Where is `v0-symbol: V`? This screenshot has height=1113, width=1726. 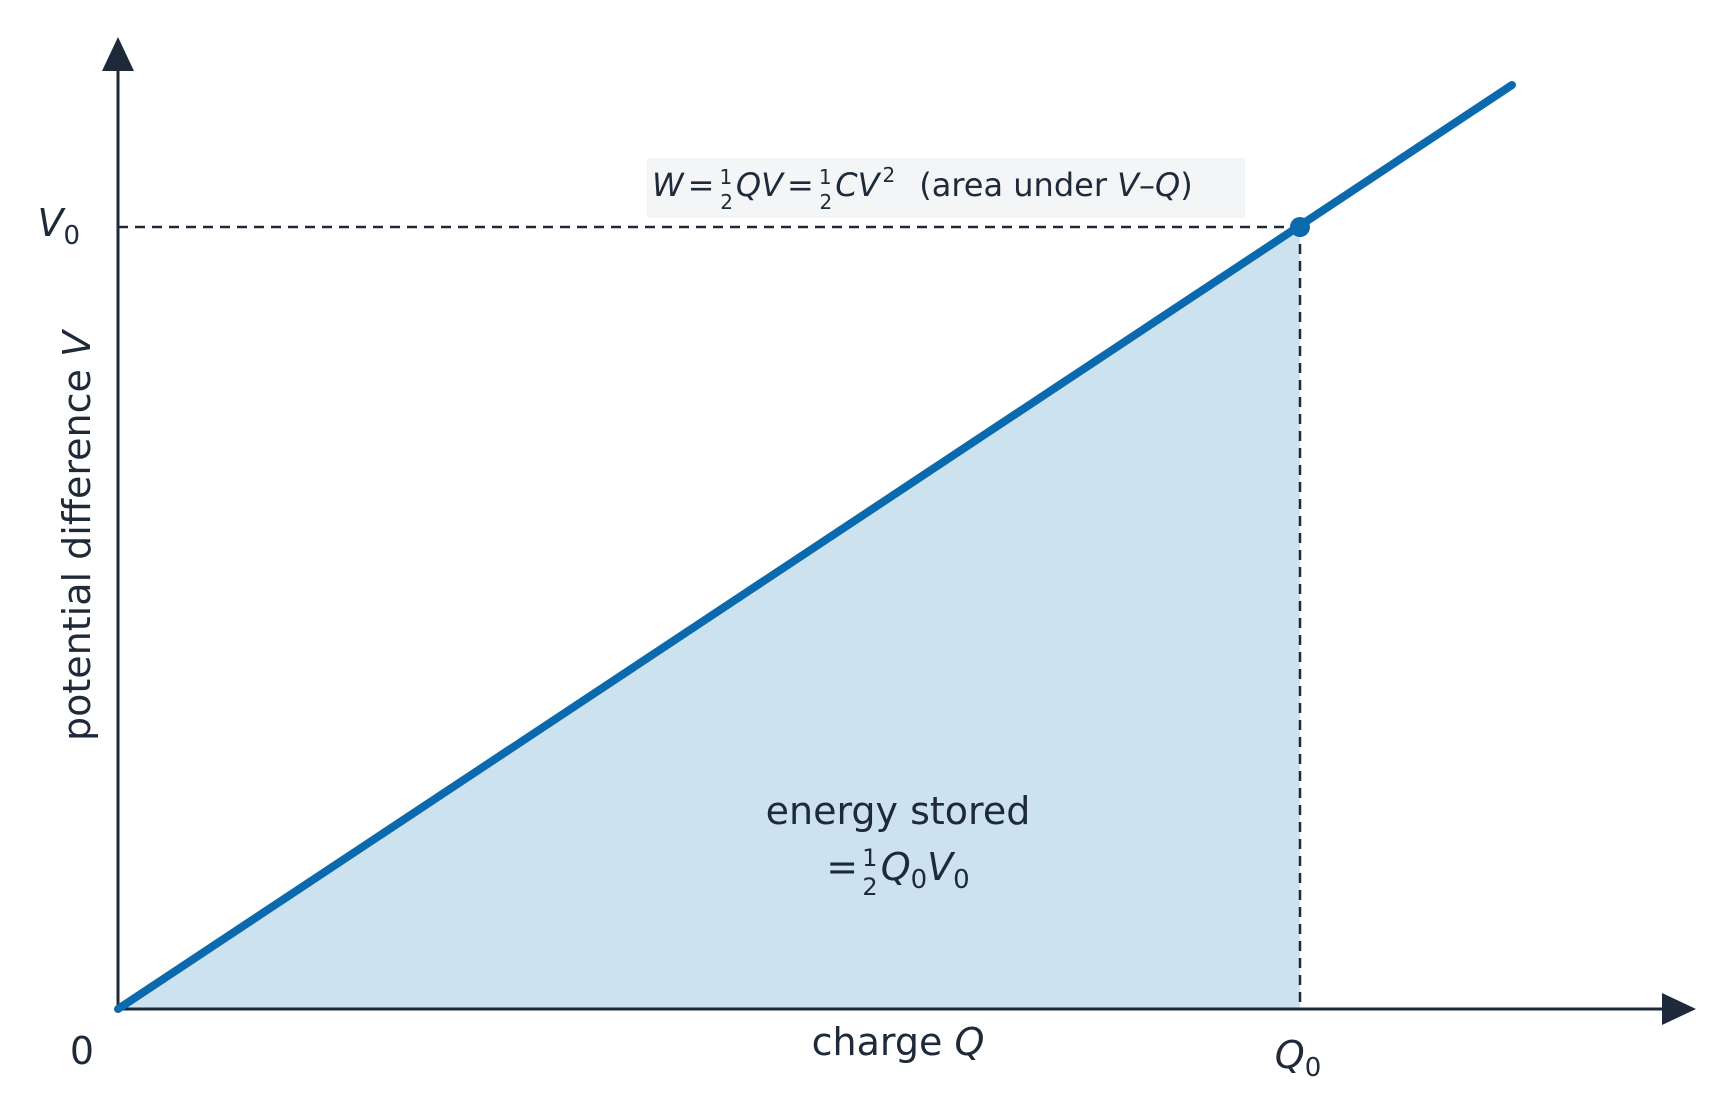
v0-symbol: V is located at coordinates (51, 223).